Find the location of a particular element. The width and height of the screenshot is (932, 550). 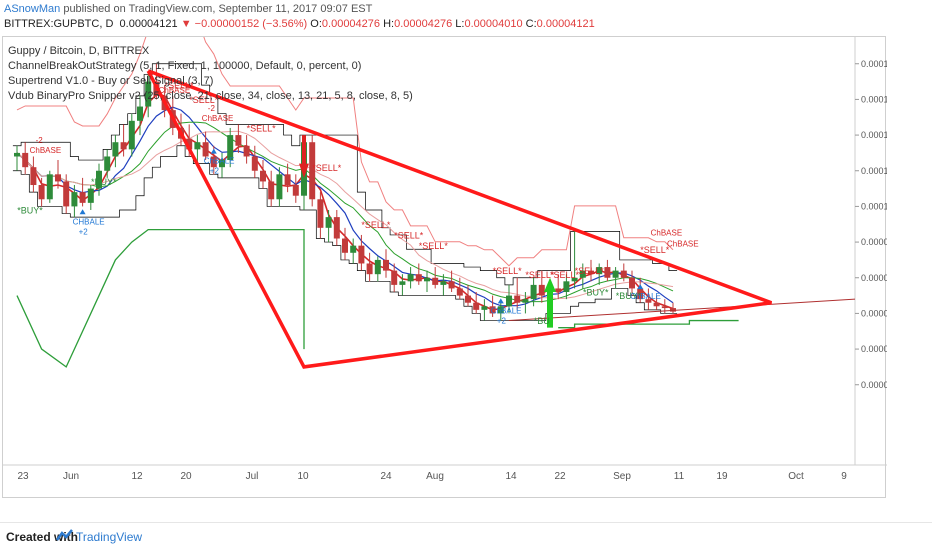

chbase-sell-label: -2 is located at coordinates (212, 108).